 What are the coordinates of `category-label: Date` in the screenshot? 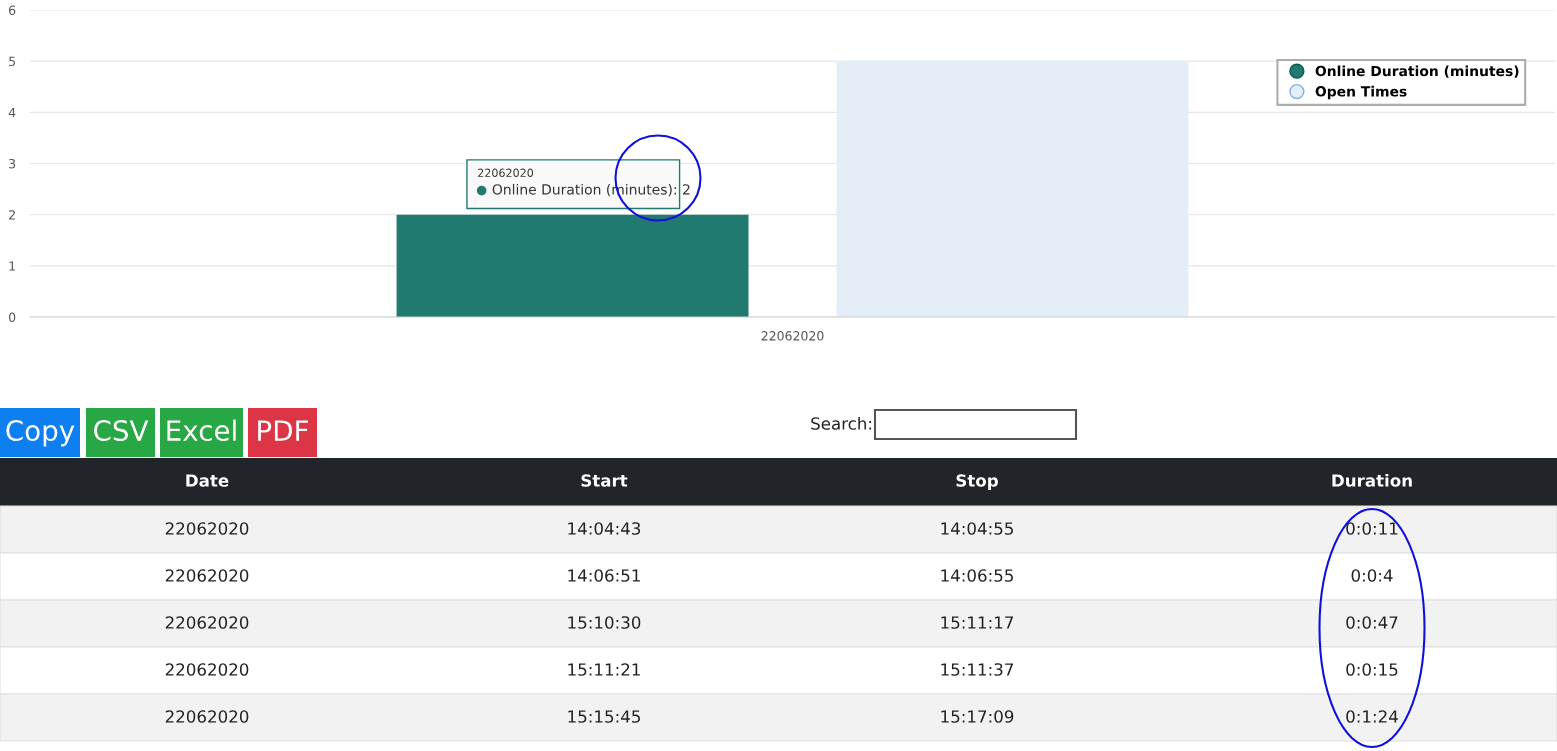 It's located at (207, 480).